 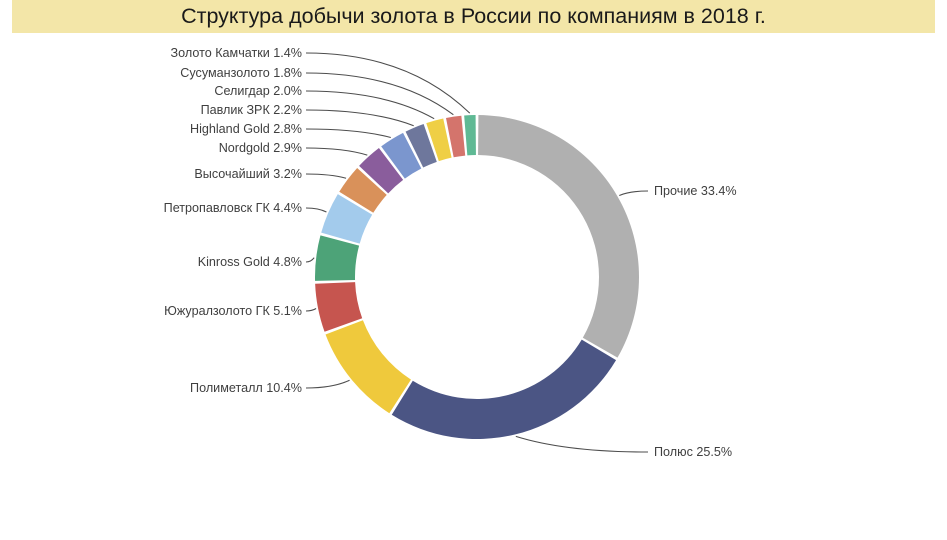 I want to click on slice-label: Южуралзолото ГК 5.1%, so click(x=233, y=311).